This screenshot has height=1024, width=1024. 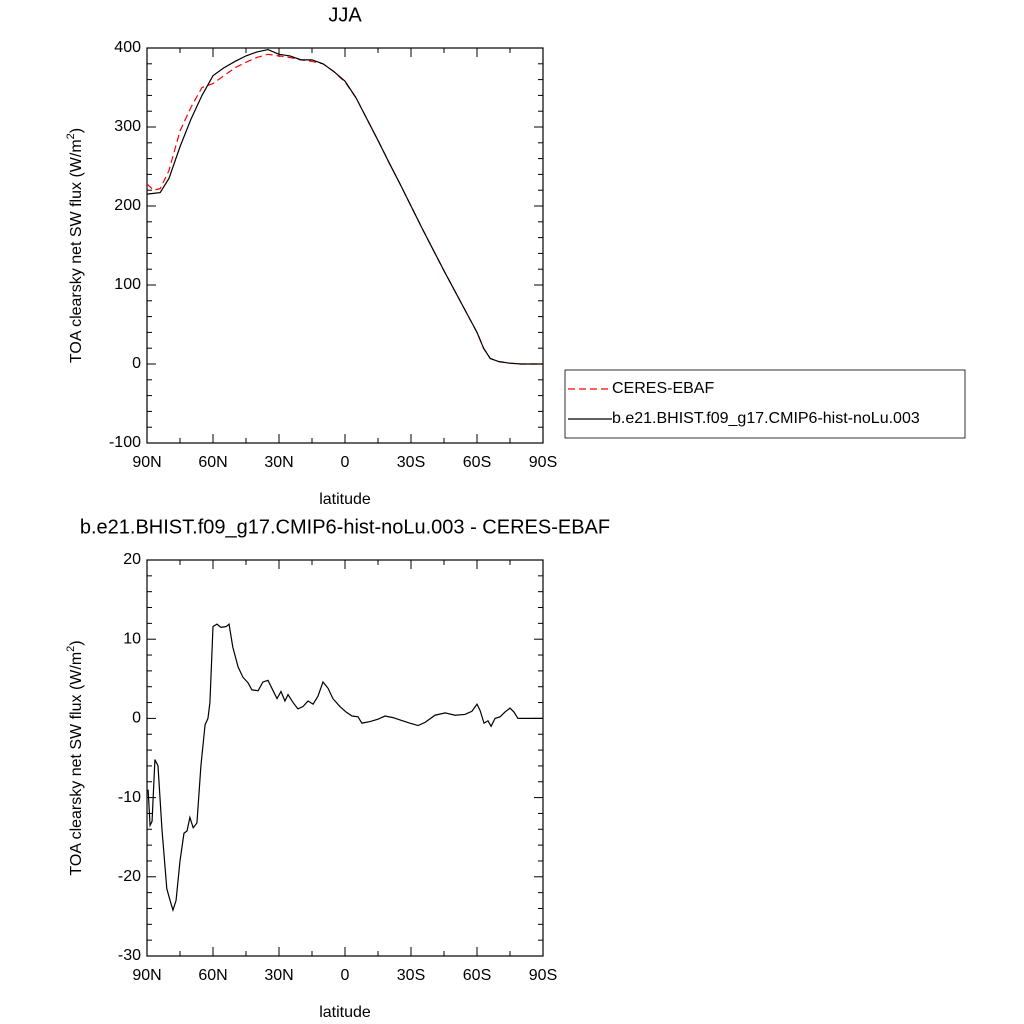 I want to click on y-tick-label: -100, so click(x=125, y=442).